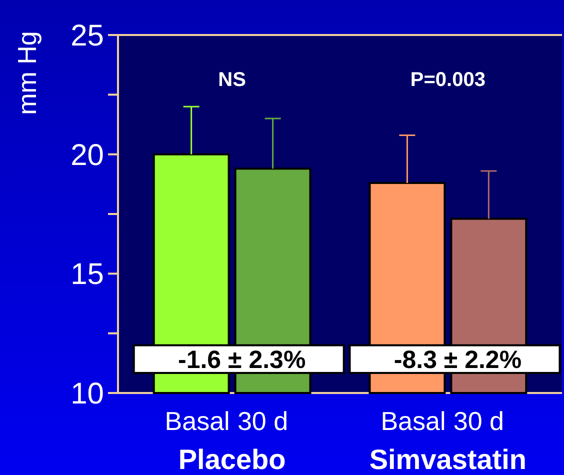 This screenshot has height=475, width=564. What do you see at coordinates (27, 73) in the screenshot?
I see `y-axis-title: mm Hg` at bounding box center [27, 73].